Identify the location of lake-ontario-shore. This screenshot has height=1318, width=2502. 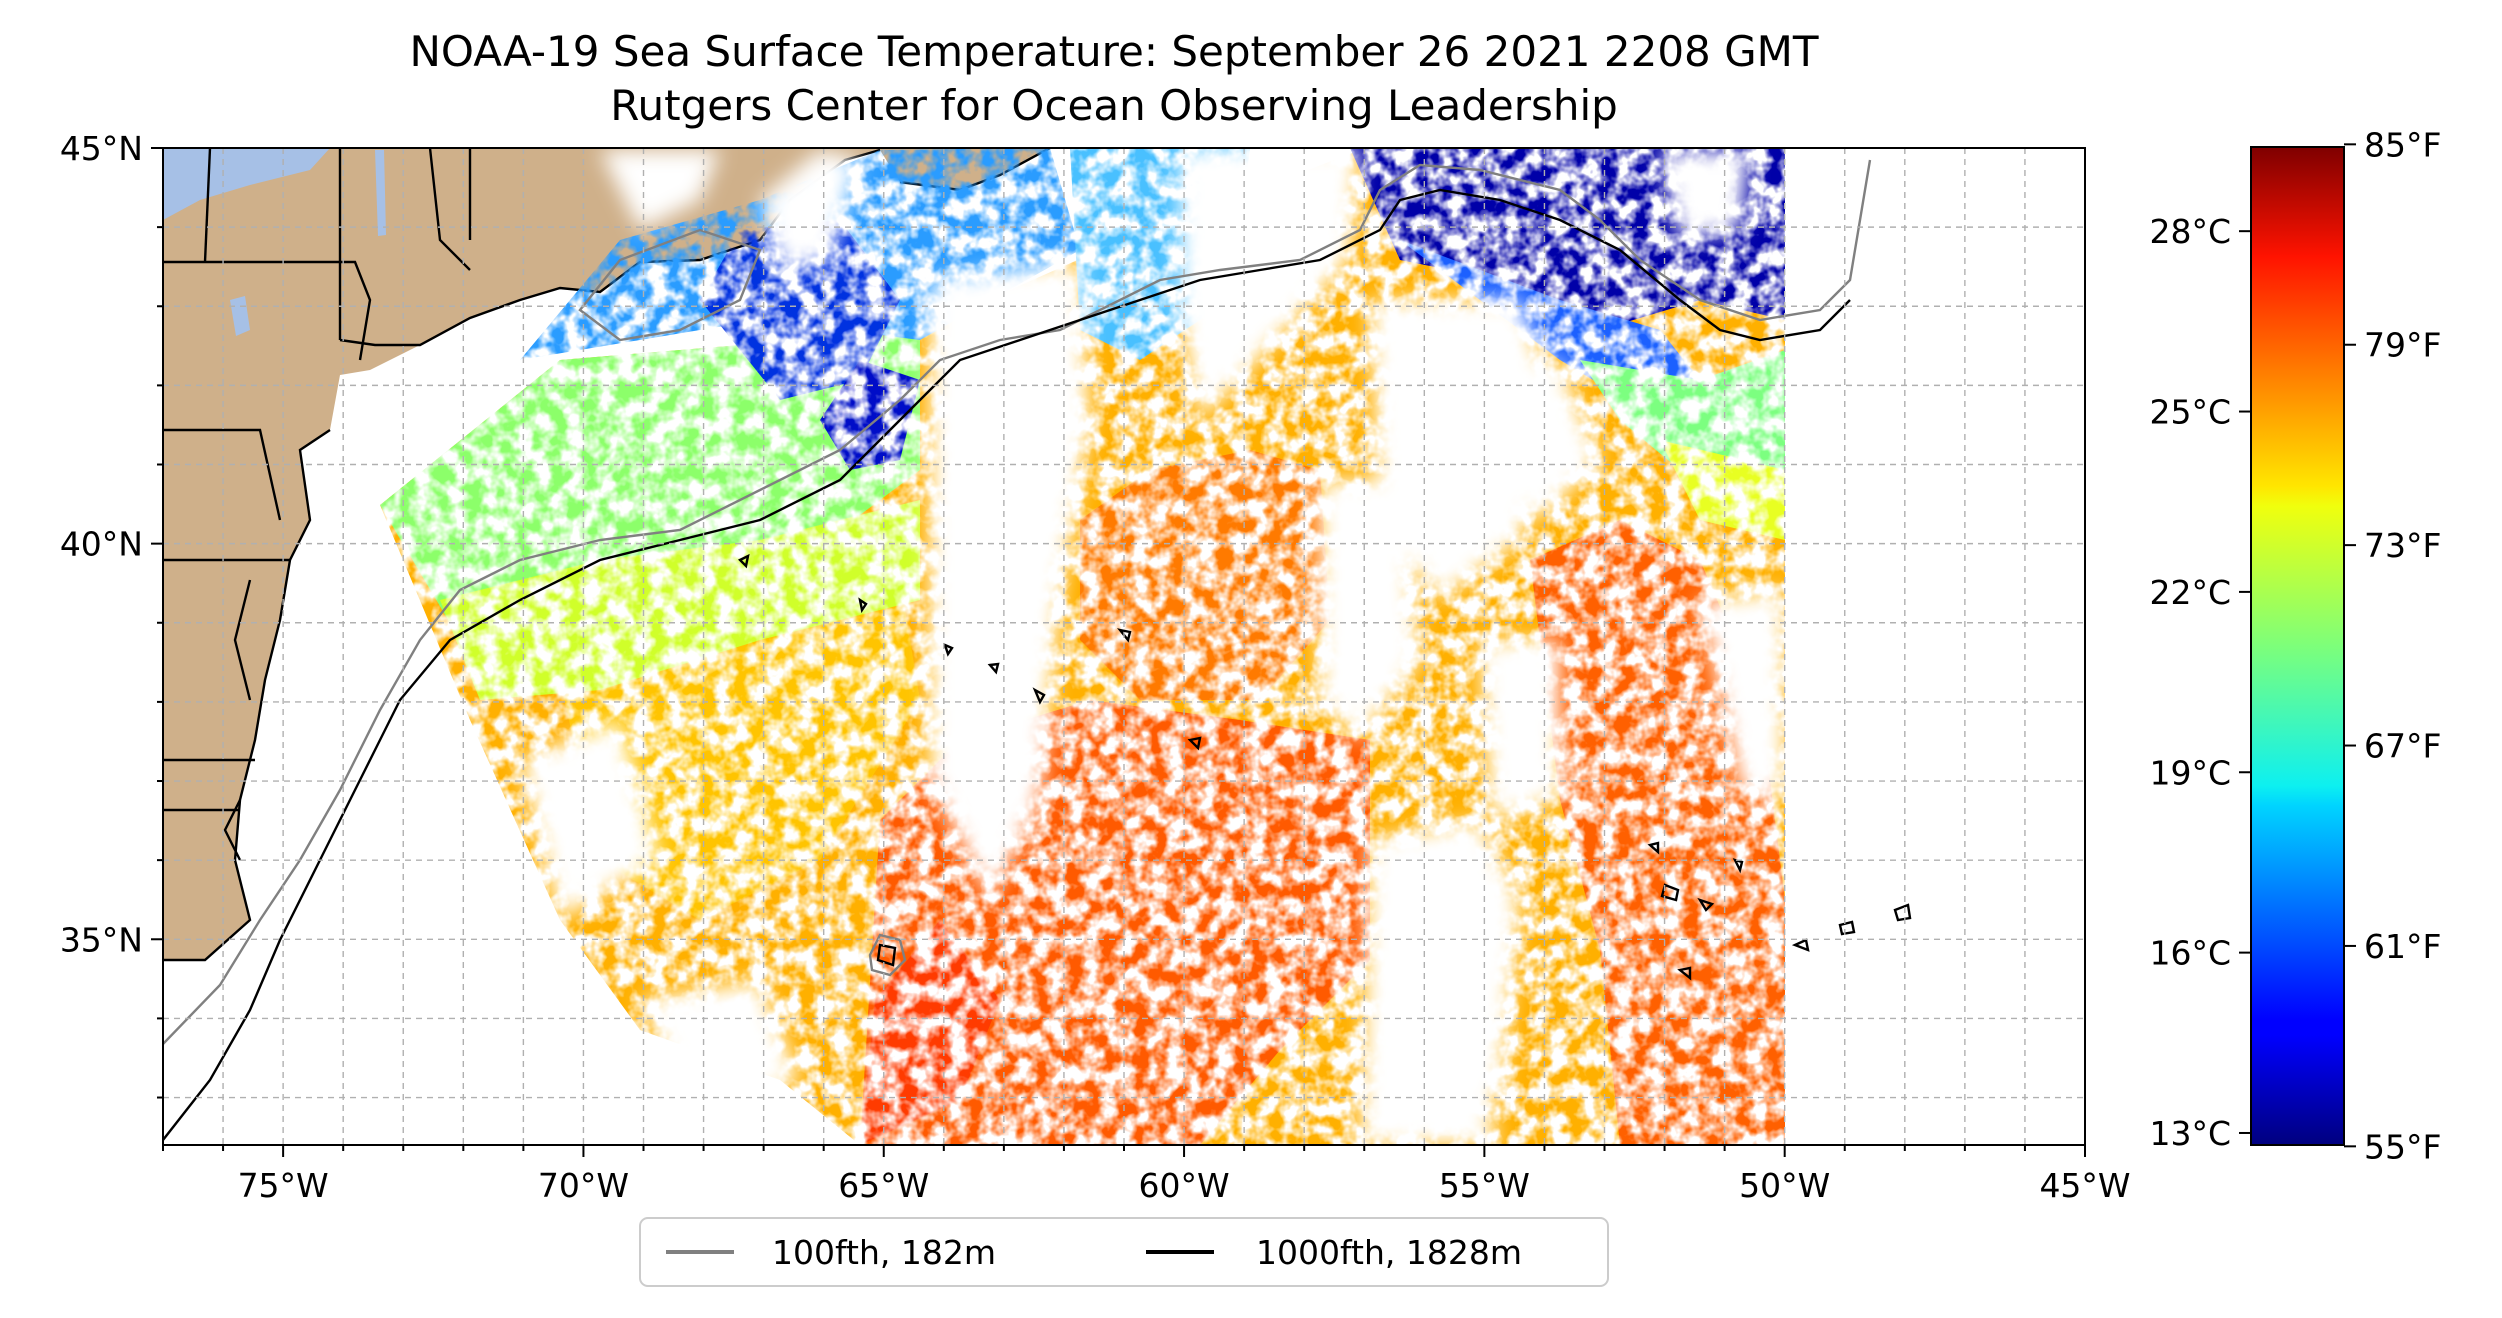
(246, 184).